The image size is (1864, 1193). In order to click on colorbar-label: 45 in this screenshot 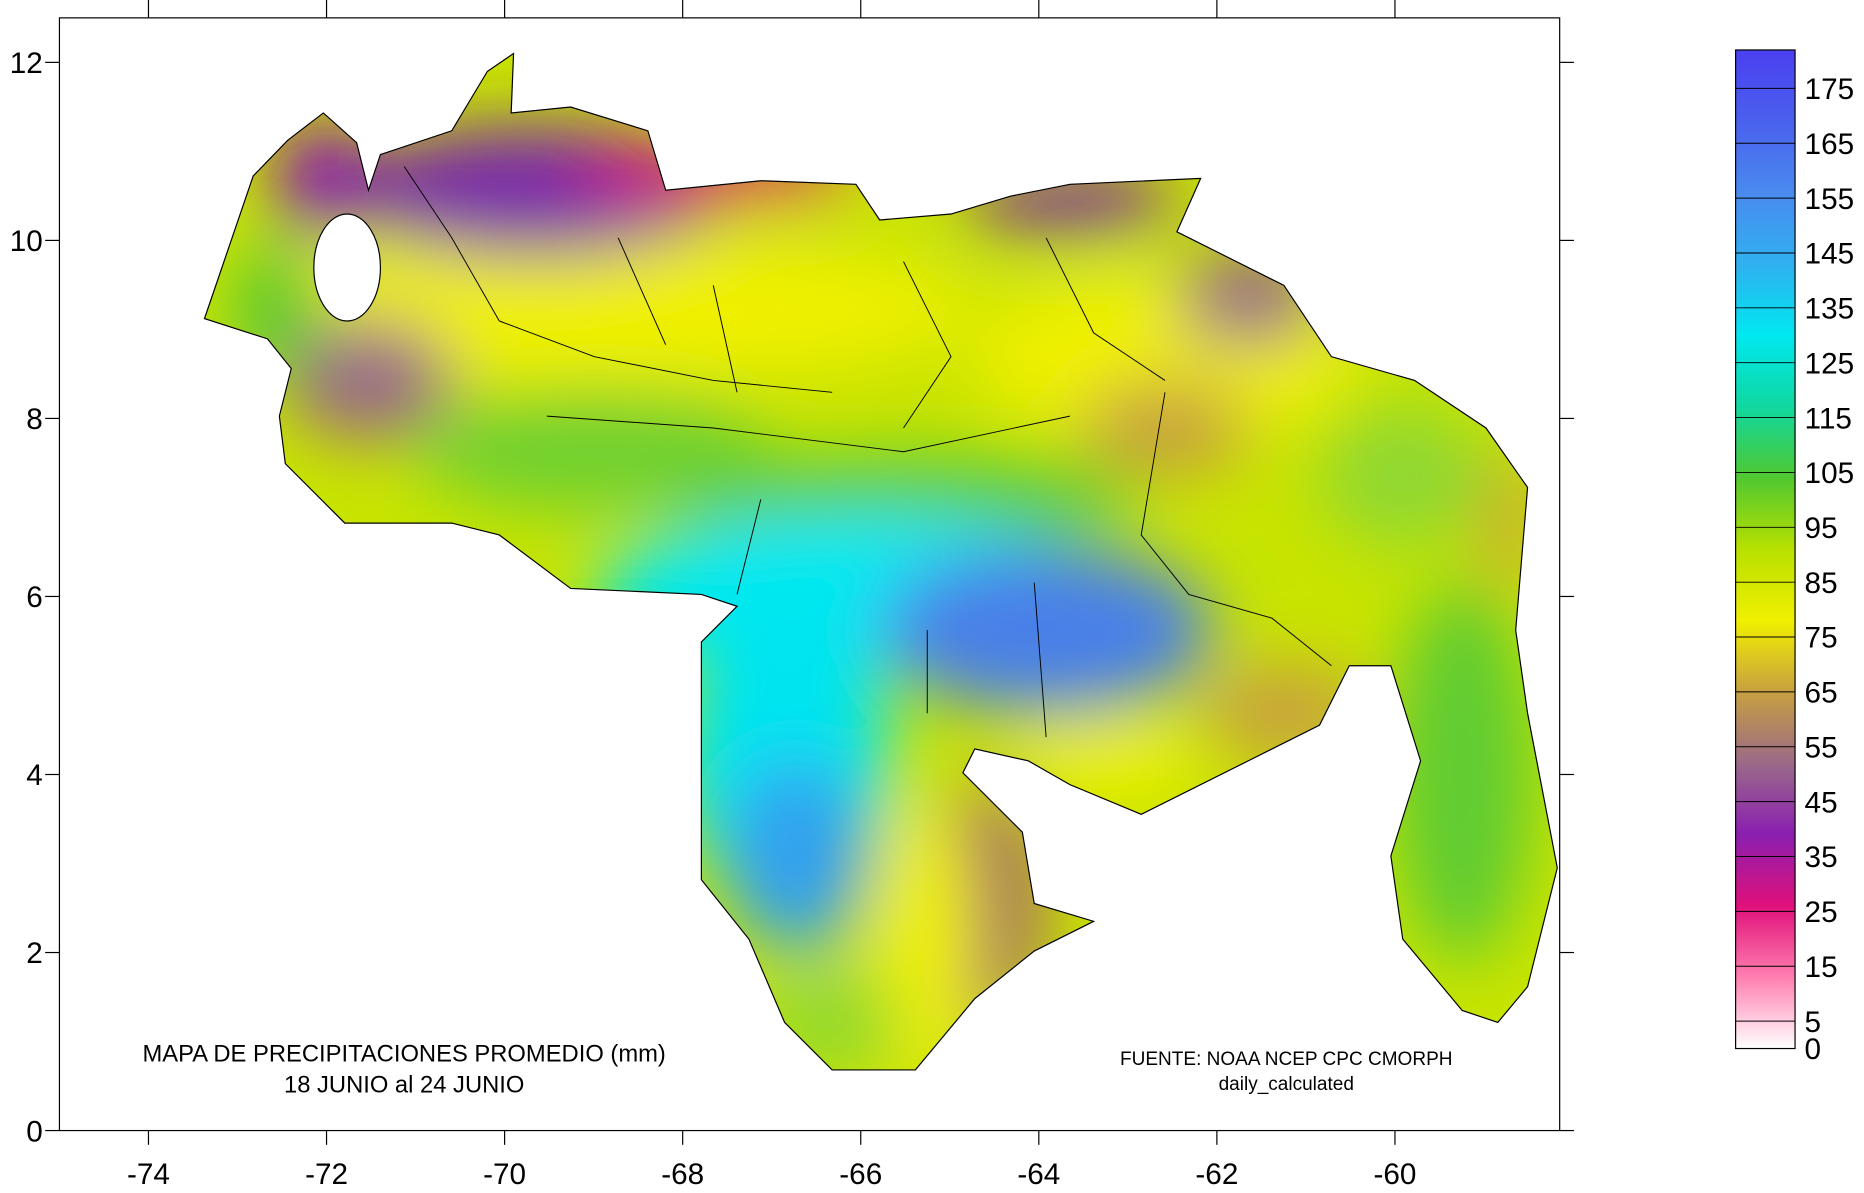, I will do `click(1821, 802)`.